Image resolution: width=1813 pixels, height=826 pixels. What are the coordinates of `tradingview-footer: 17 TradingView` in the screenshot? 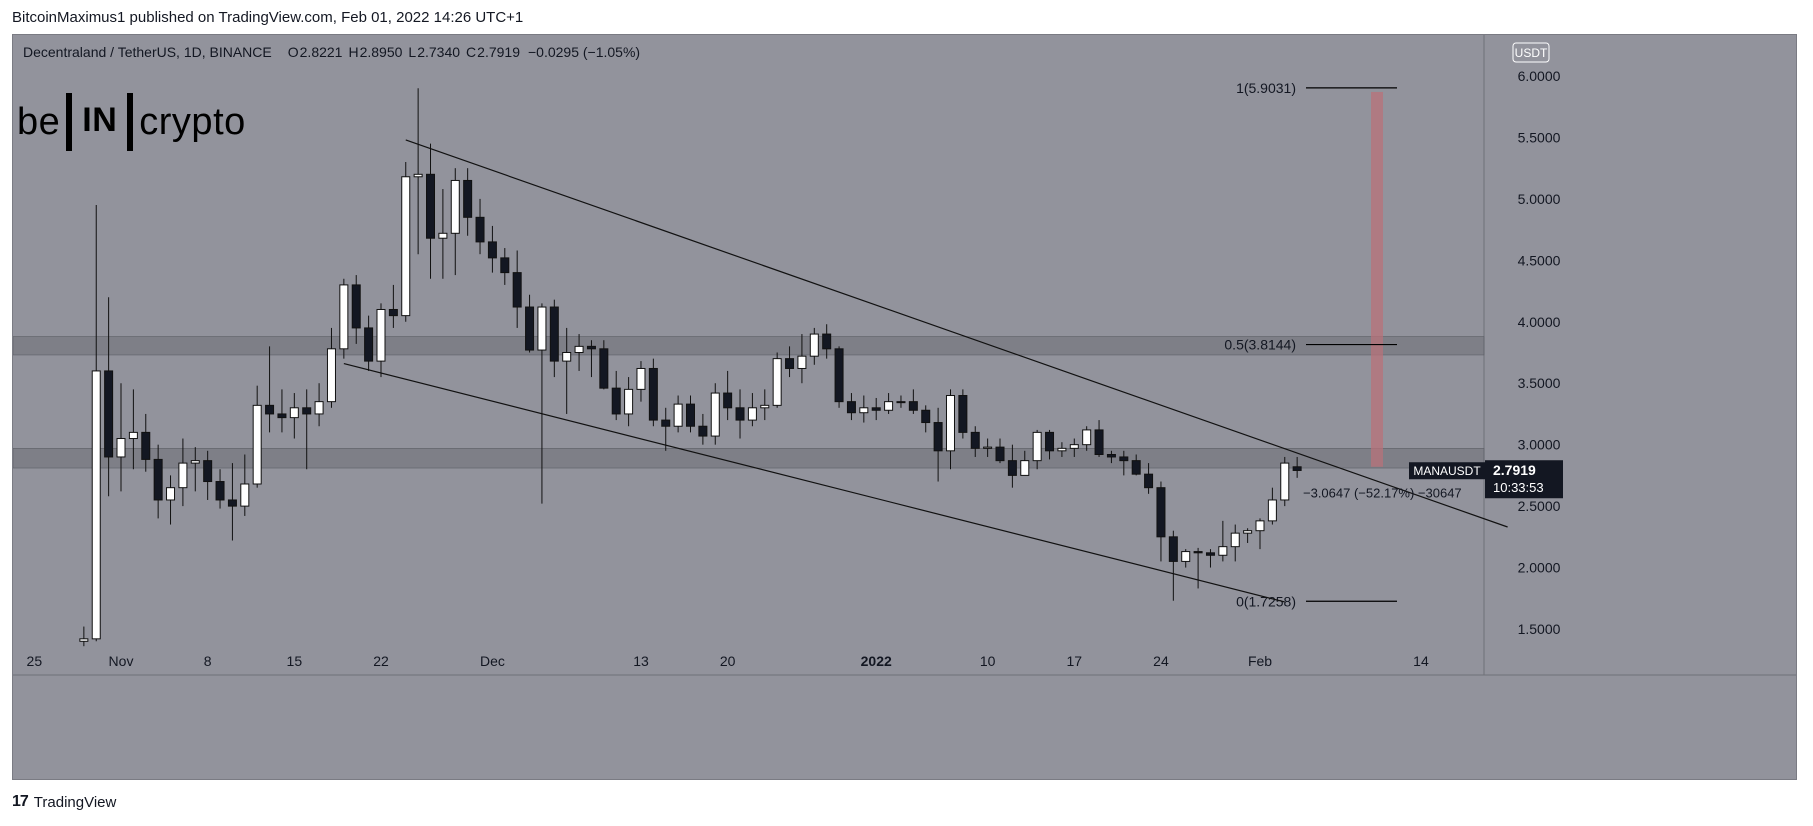 It's located at (64, 802).